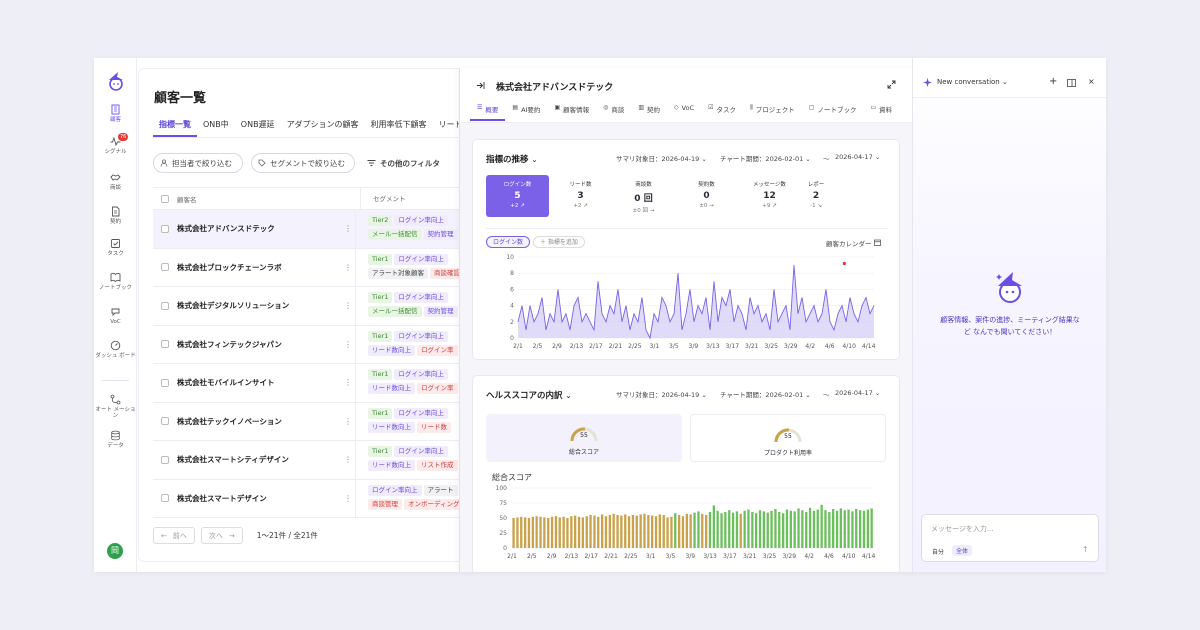 The height and width of the screenshot is (630, 1200). What do you see at coordinates (257, 124) in the screenshot?
I see `list-tab-2: ONB遅延` at bounding box center [257, 124].